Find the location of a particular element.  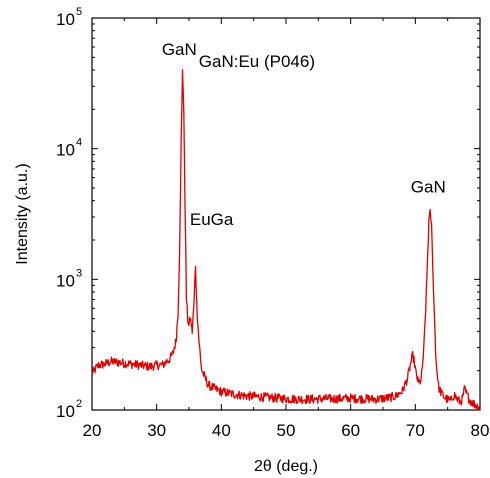

x-tick-label: 60 is located at coordinates (350, 430).